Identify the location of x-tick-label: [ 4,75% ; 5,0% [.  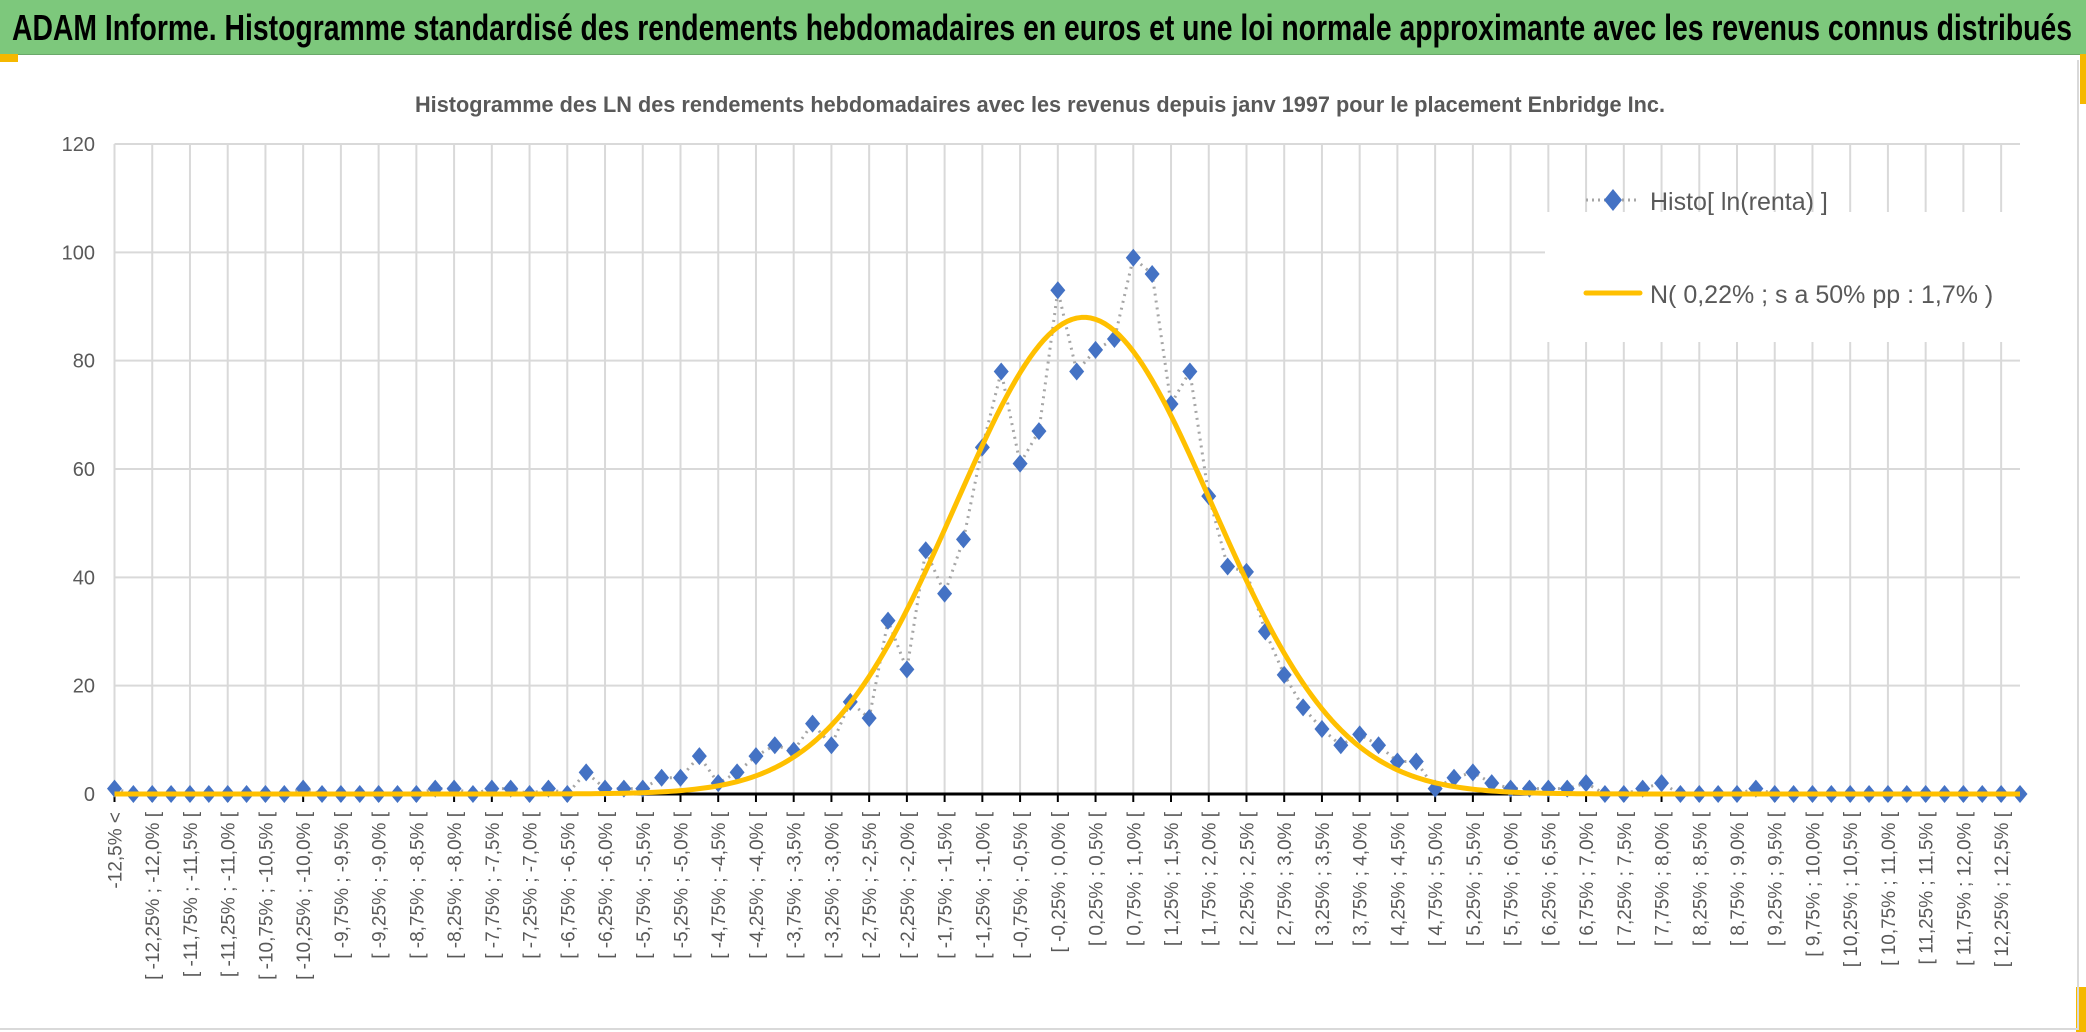
(1436, 878).